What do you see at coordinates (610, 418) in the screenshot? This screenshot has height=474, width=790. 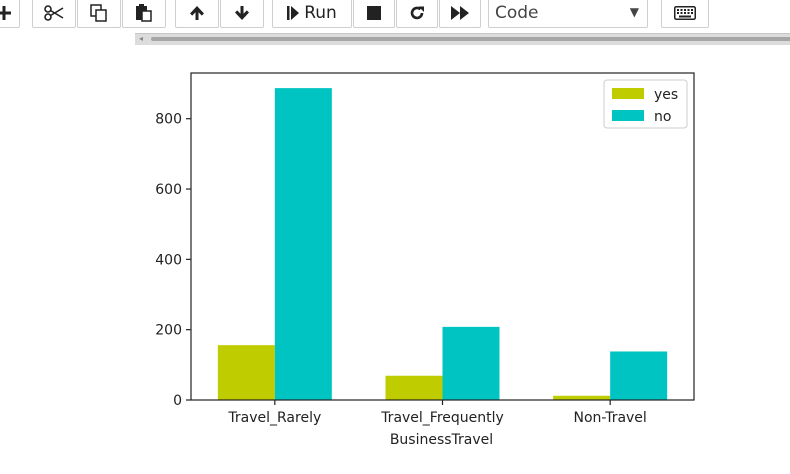 I see `x-tick-label: Non-Travel` at bounding box center [610, 418].